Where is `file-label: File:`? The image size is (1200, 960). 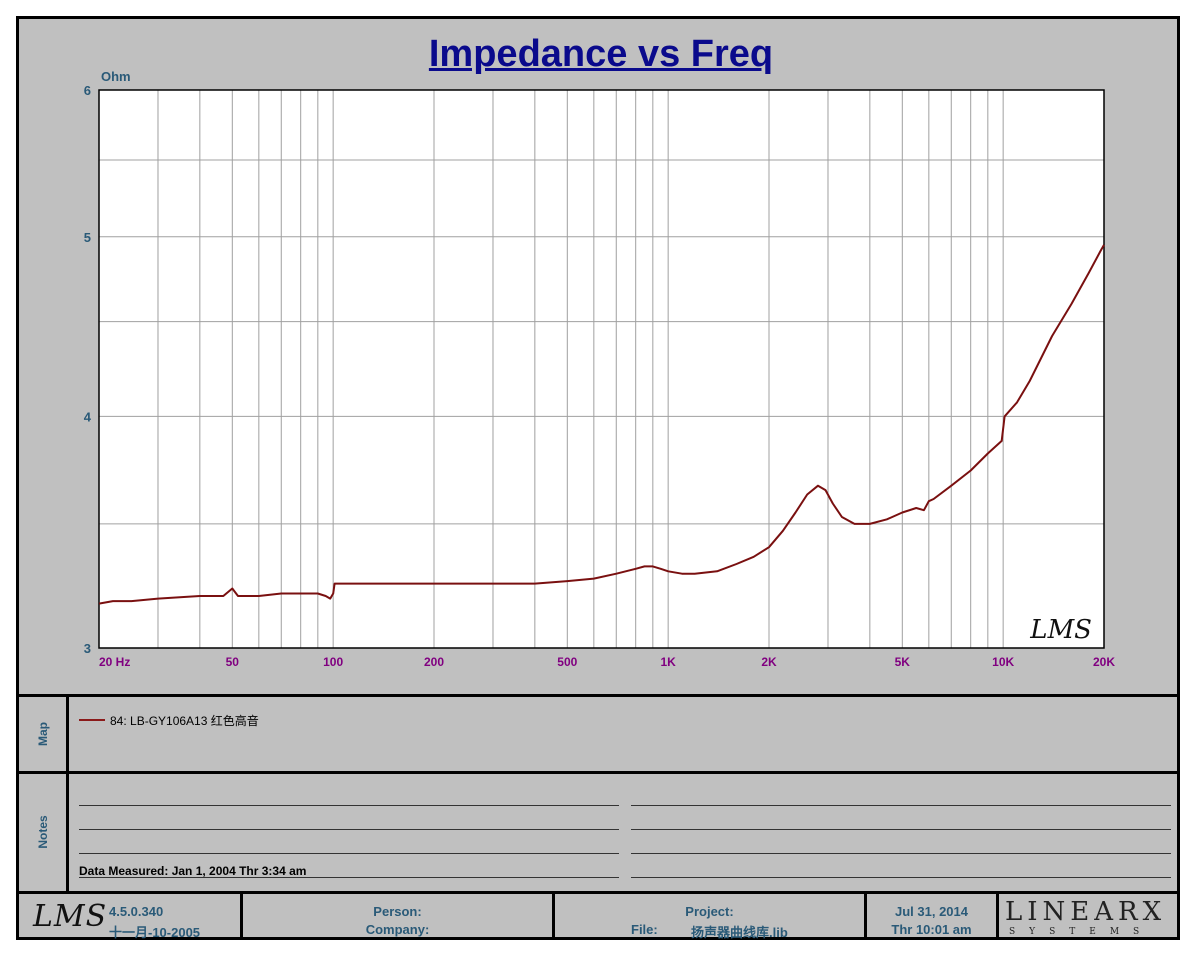
file-label: File: is located at coordinates (644, 929).